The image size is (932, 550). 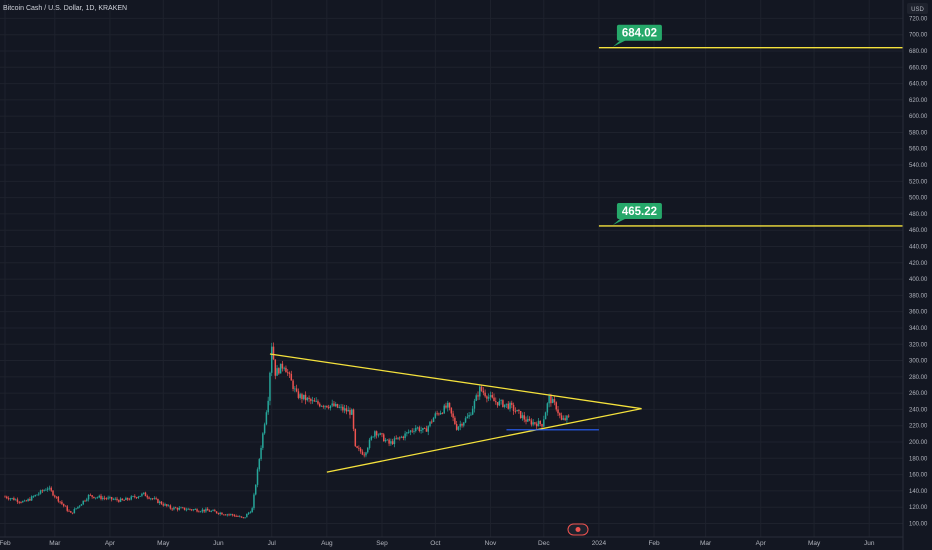 What do you see at coordinates (455, 381) in the screenshot?
I see `triangle-upper-trendline` at bounding box center [455, 381].